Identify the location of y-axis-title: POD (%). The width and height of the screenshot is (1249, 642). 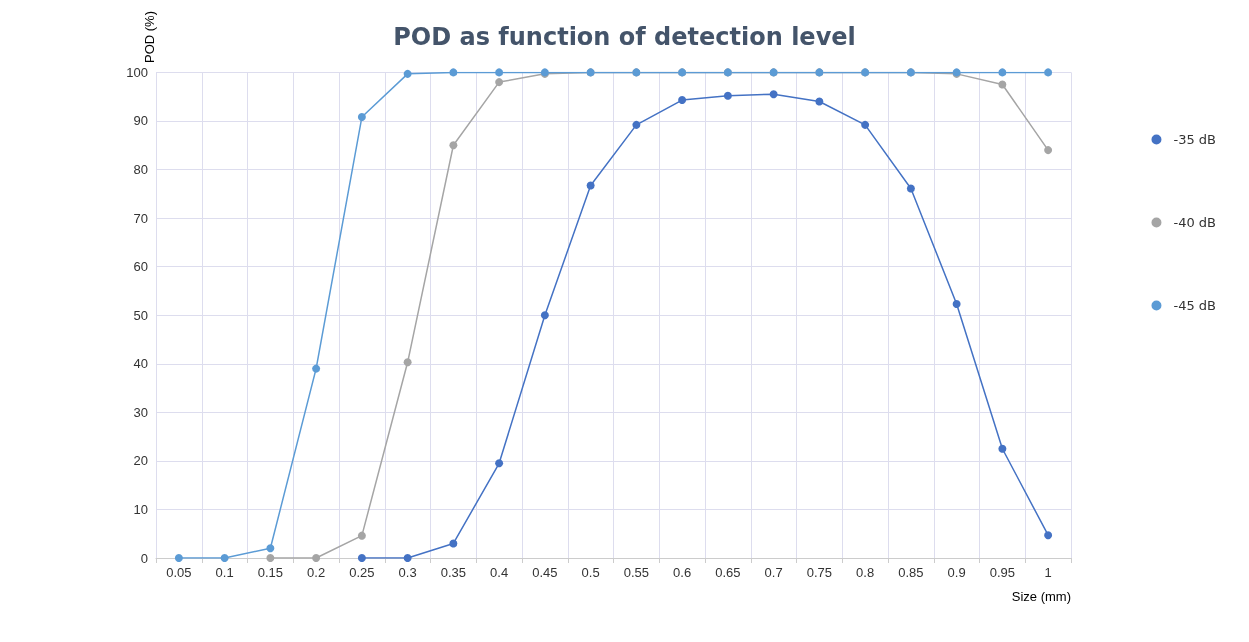
(149, 37).